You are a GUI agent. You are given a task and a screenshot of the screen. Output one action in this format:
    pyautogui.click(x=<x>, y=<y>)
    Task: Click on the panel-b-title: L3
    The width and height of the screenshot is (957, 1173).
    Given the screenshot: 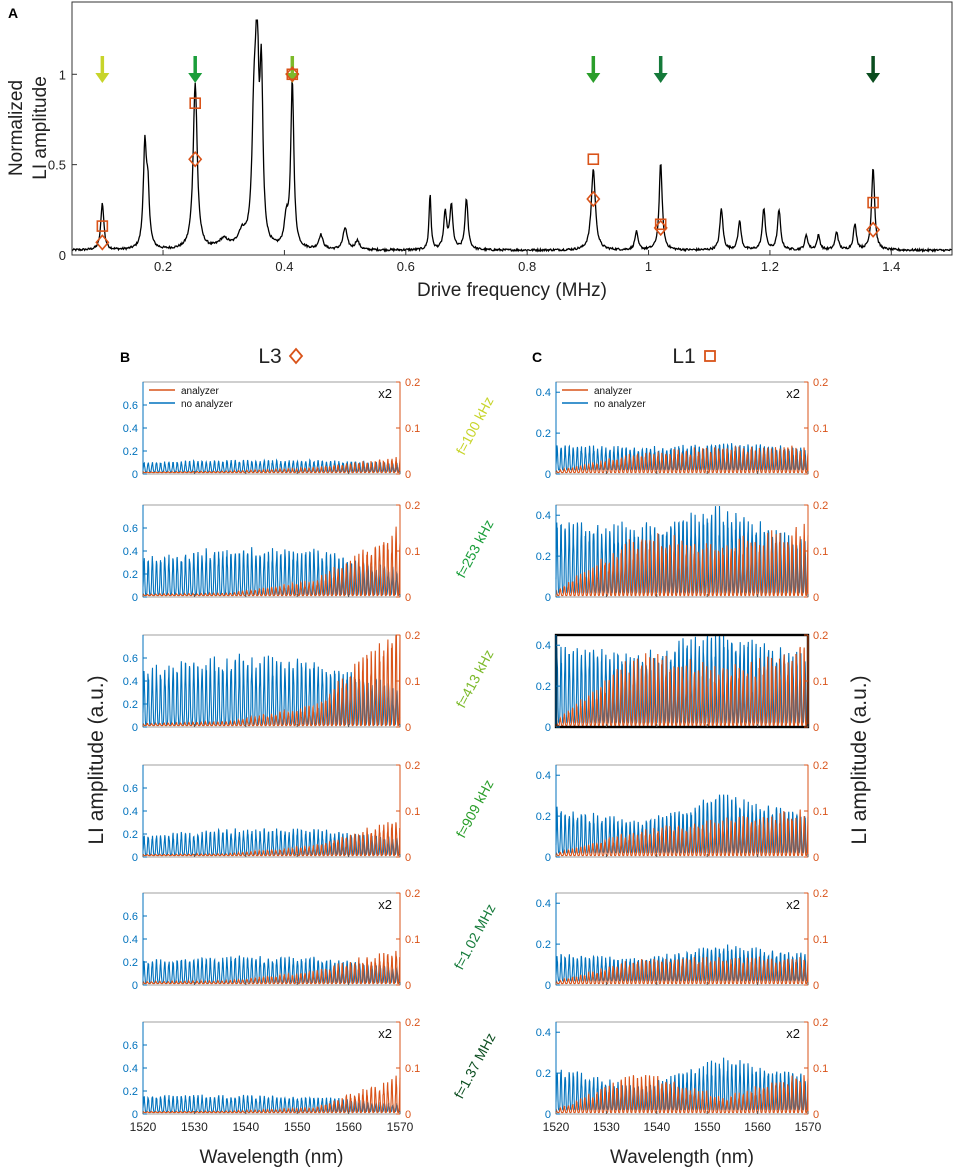 What is the action you would take?
    pyautogui.click(x=269, y=356)
    